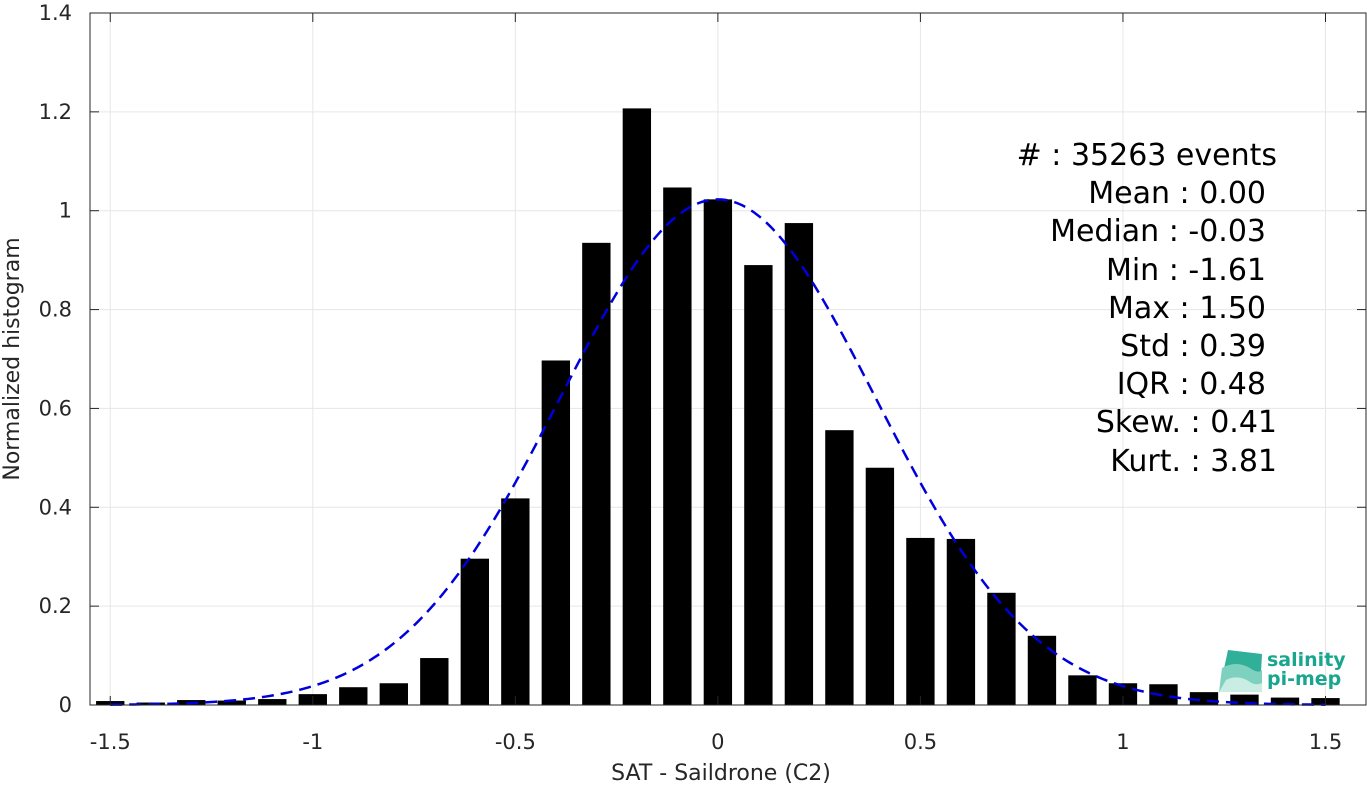 The height and width of the screenshot is (785, 1367). I want to click on logo-text-salinity: salinity, so click(1306, 660).